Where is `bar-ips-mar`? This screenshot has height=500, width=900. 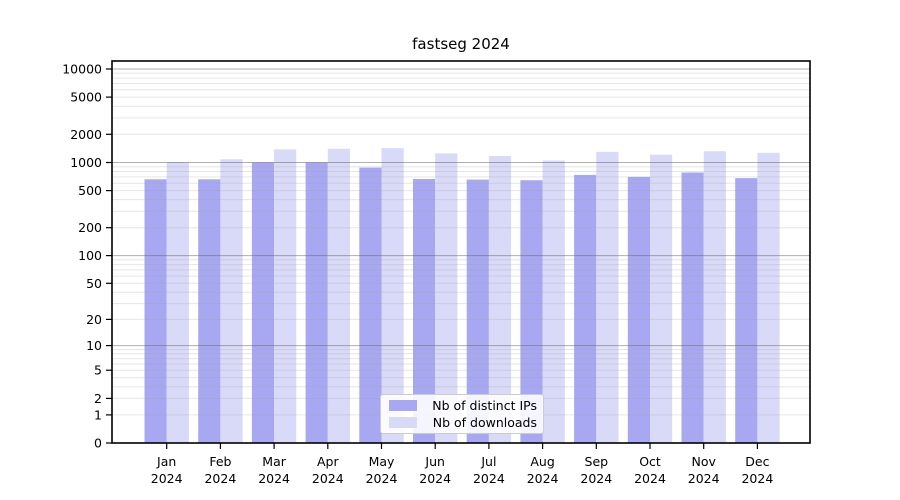
bar-ips-mar is located at coordinates (263, 302).